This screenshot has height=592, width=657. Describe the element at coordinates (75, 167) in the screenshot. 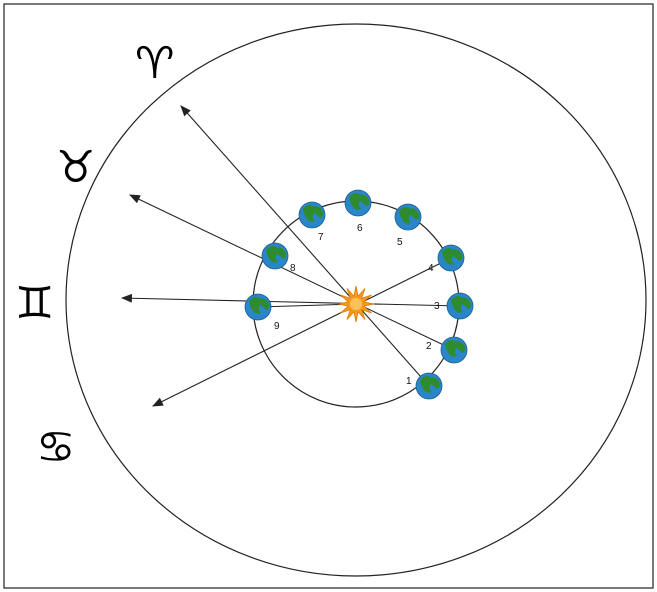

I see `taurus-symbol: ♉` at that location.